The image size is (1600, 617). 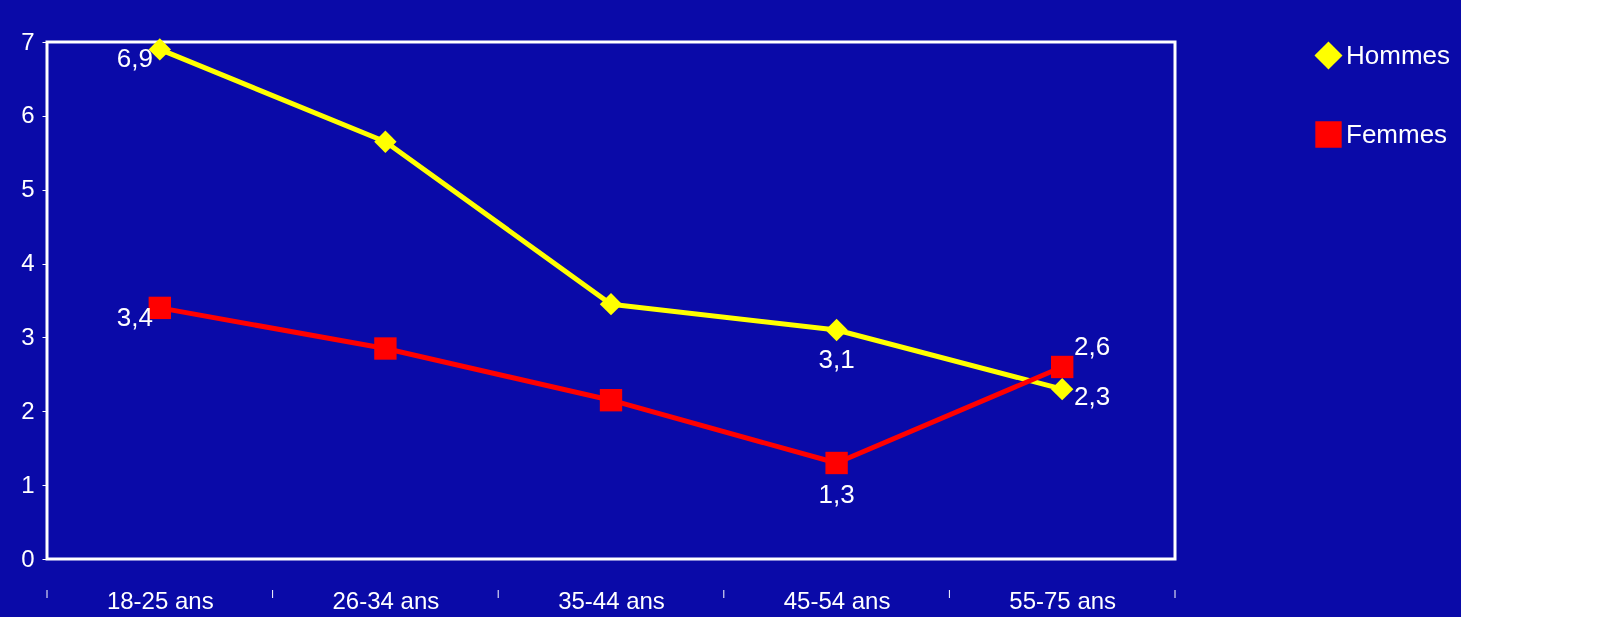 What do you see at coordinates (28, 115) in the screenshot?
I see `y-tick-label: 6` at bounding box center [28, 115].